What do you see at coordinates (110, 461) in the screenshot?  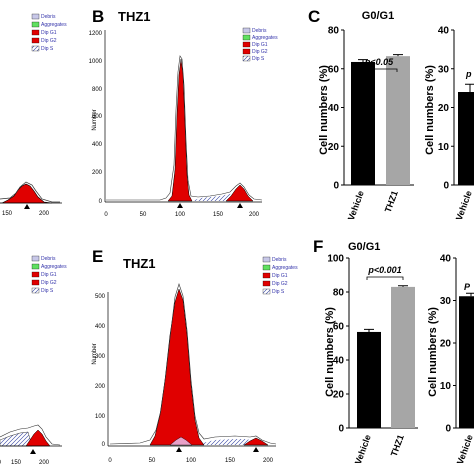 I see `panel-e-xtick-0: 0` at bounding box center [110, 461].